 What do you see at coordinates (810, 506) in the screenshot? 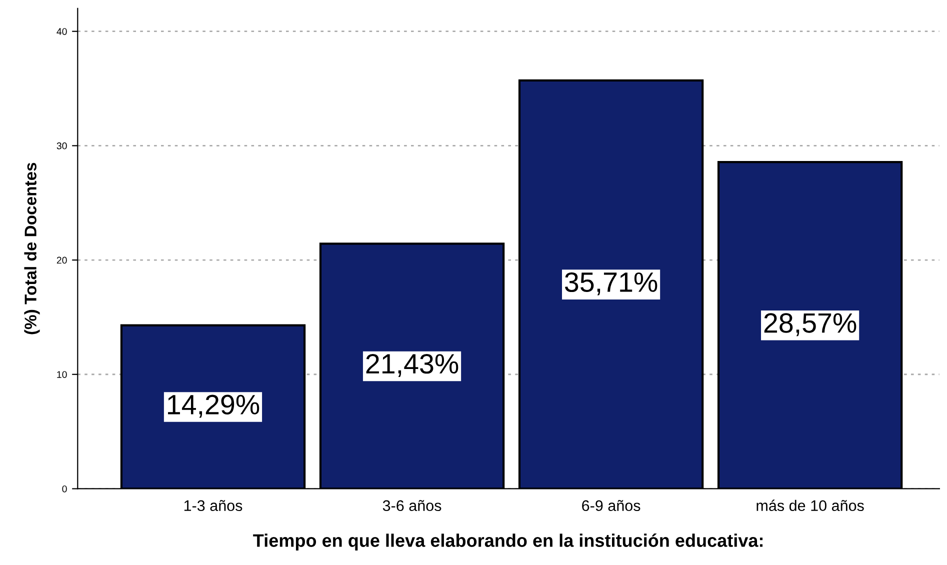
I see `x-tick-label: más de 10 años` at bounding box center [810, 506].